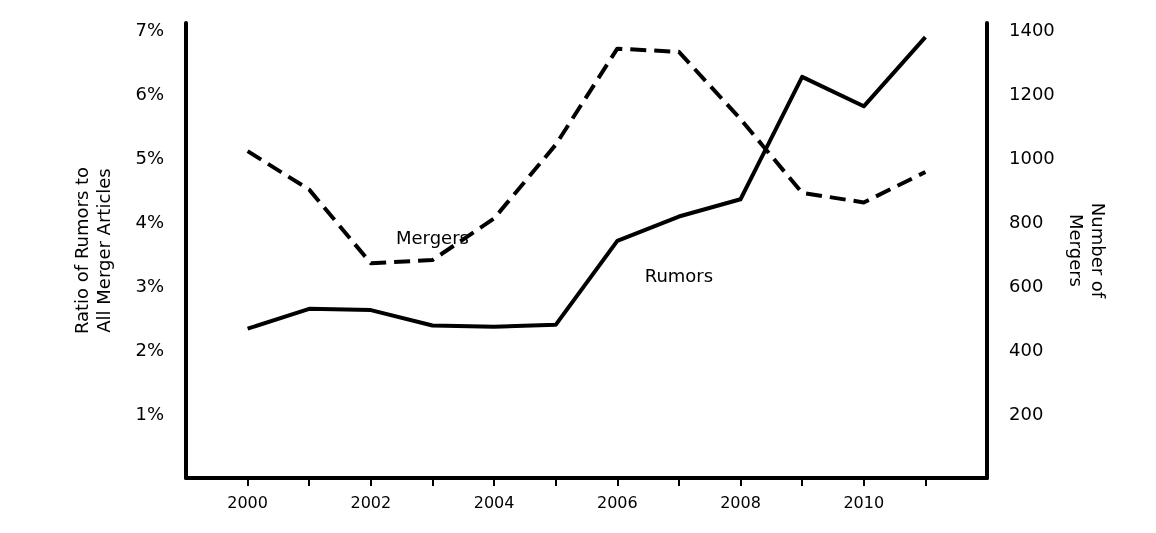 Image resolution: width=1156 pixels, height=533 pixels. Describe the element at coordinates (740, 502) in the screenshot. I see `x-tick-label: 2008` at that location.